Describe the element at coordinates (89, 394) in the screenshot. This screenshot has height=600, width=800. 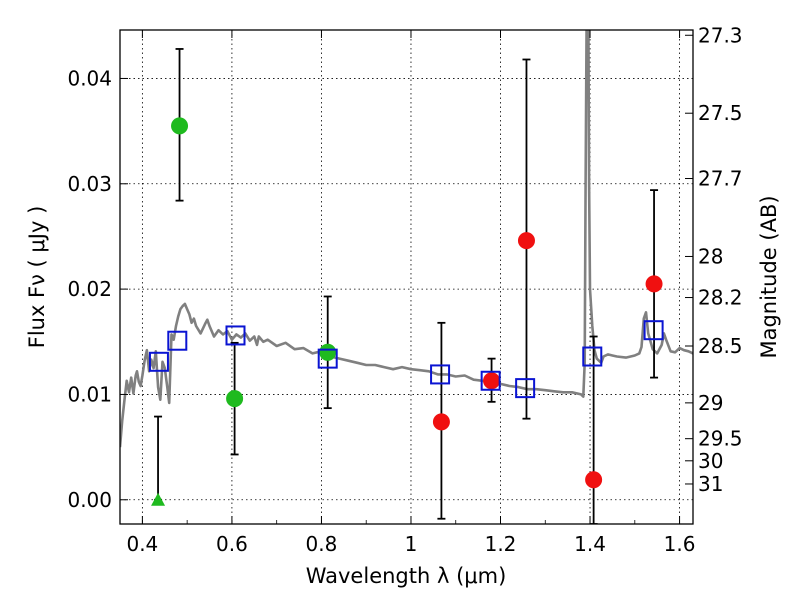
I see `y-tick-label: 0.01` at that location.